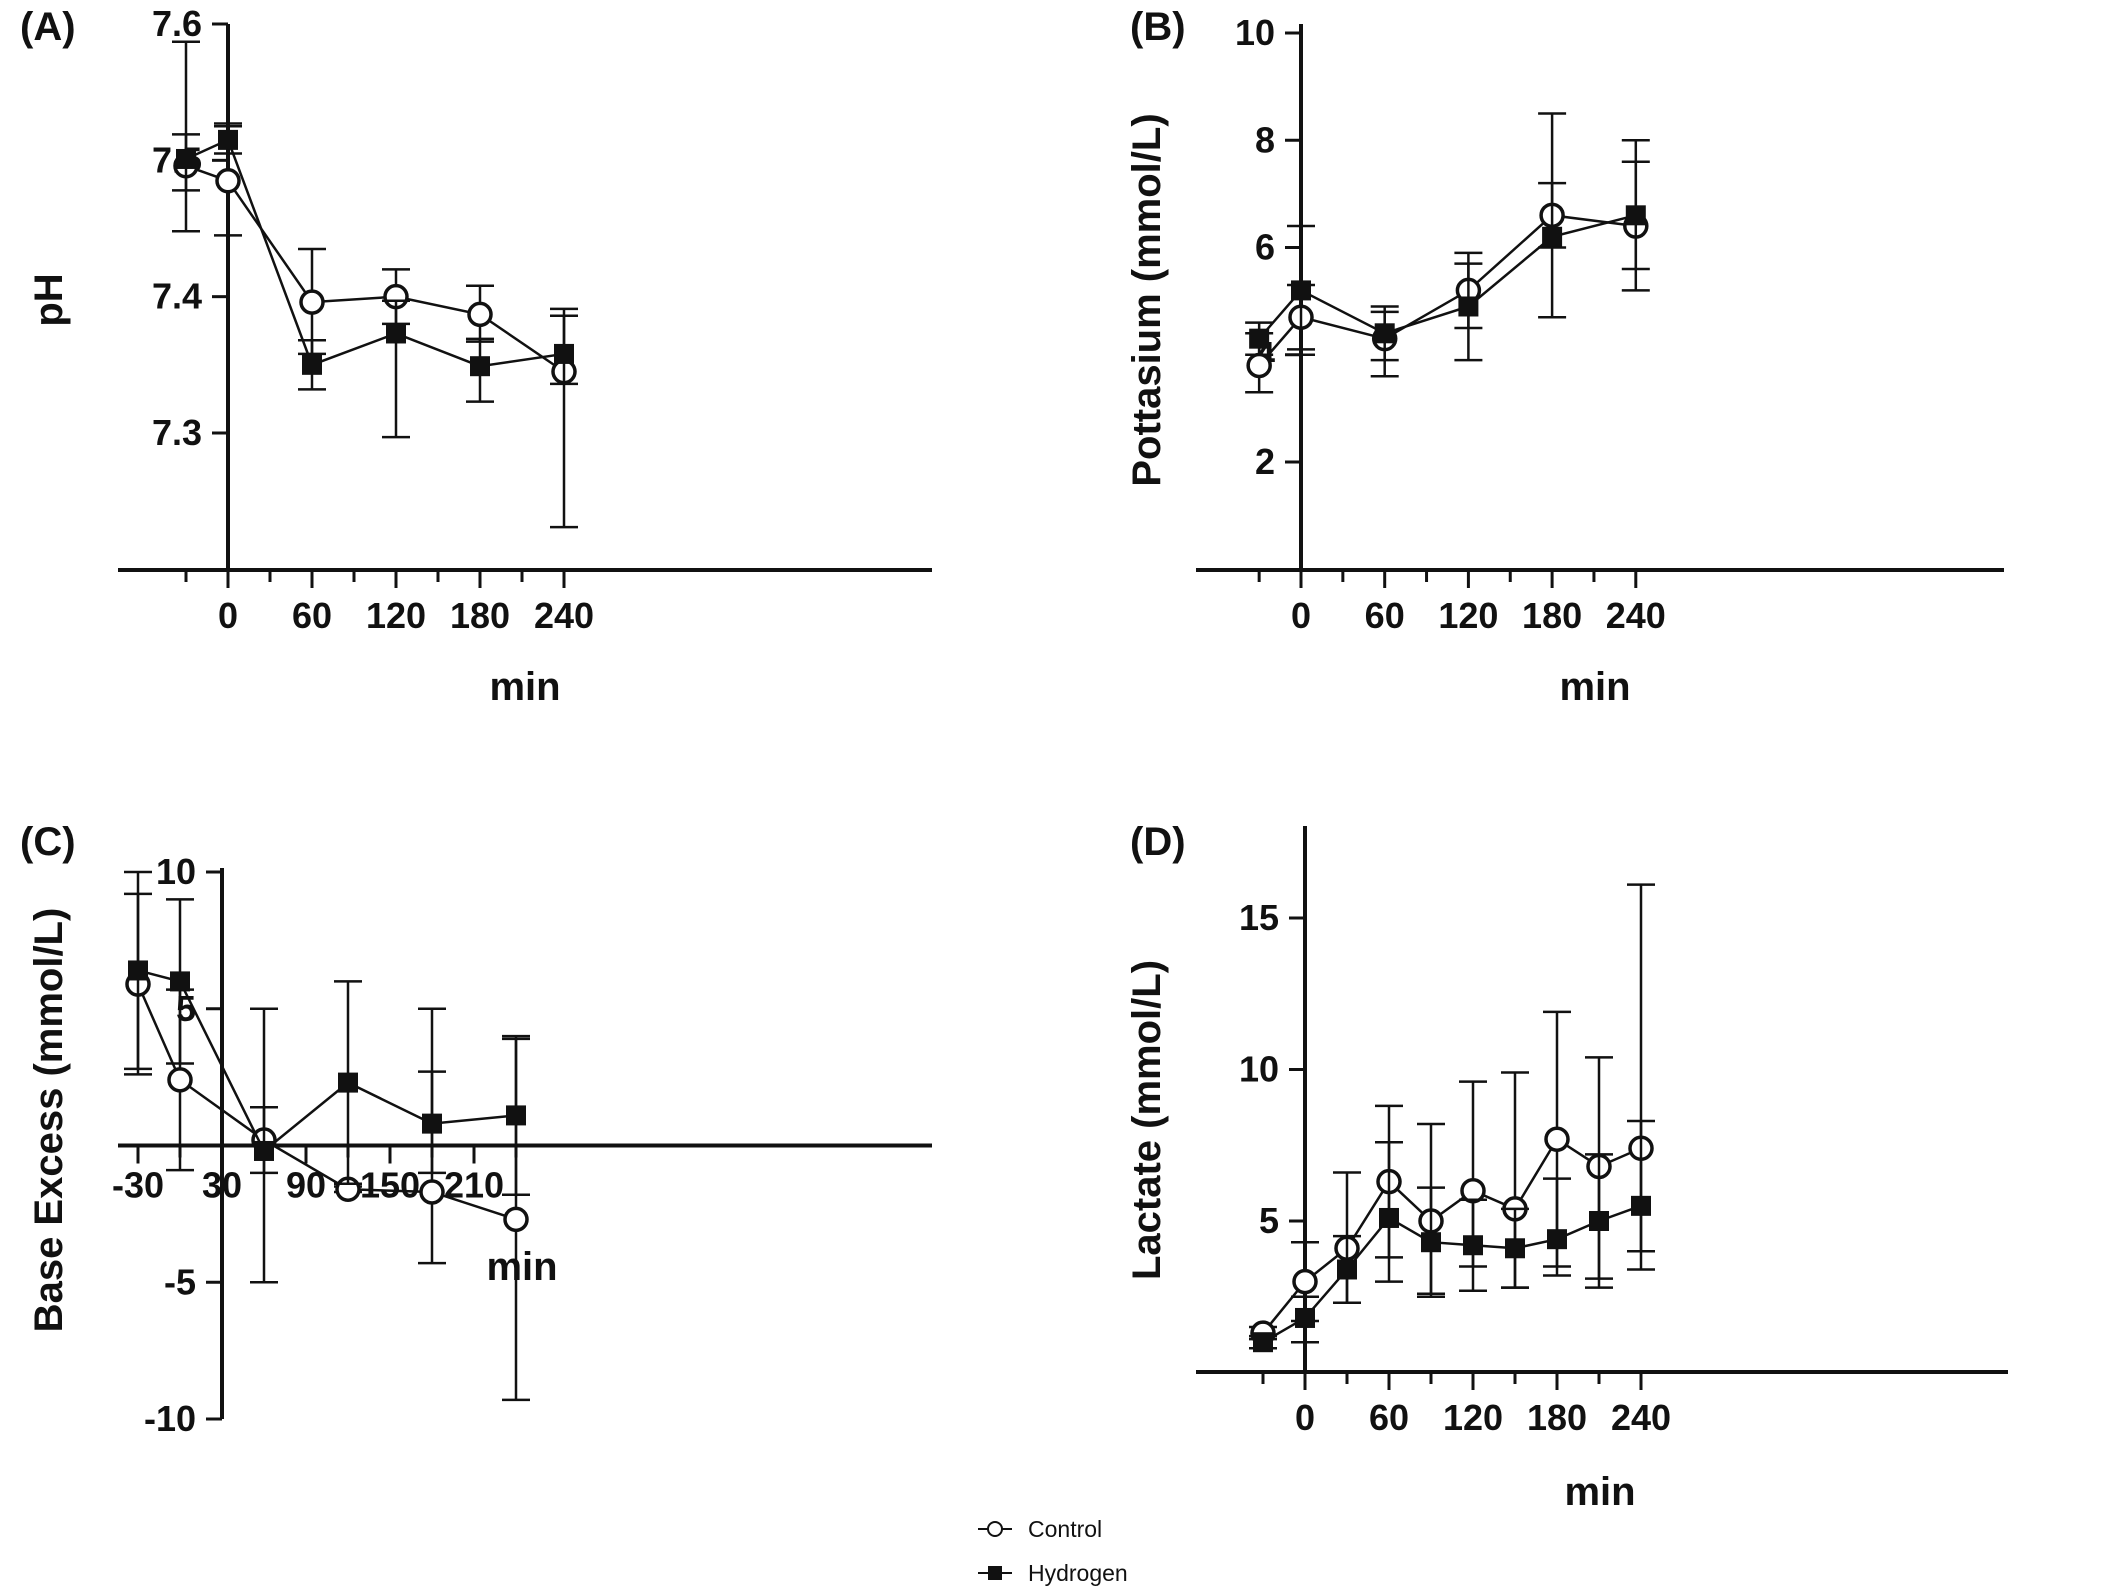 The height and width of the screenshot is (1592, 2128). What do you see at coordinates (177, 23) in the screenshot?
I see `y-tick-label: 7.6` at bounding box center [177, 23].